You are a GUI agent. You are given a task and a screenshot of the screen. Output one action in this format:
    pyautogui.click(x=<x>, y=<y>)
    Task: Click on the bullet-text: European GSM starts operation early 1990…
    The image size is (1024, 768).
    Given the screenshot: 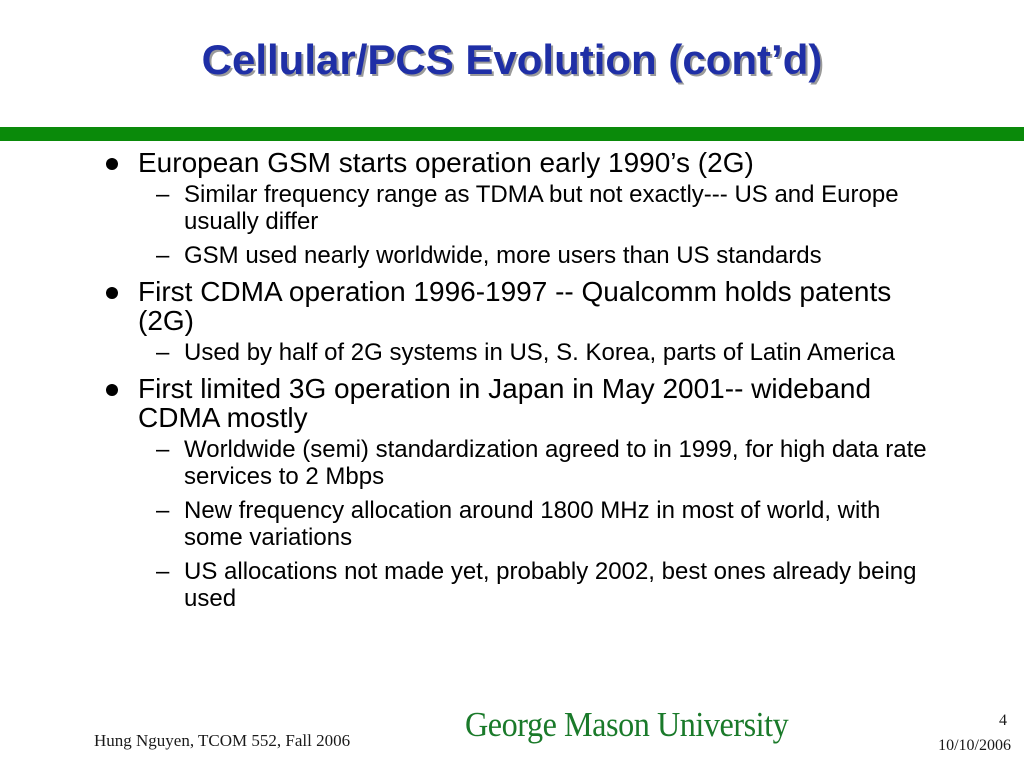 What is the action you would take?
    pyautogui.click(x=446, y=162)
    